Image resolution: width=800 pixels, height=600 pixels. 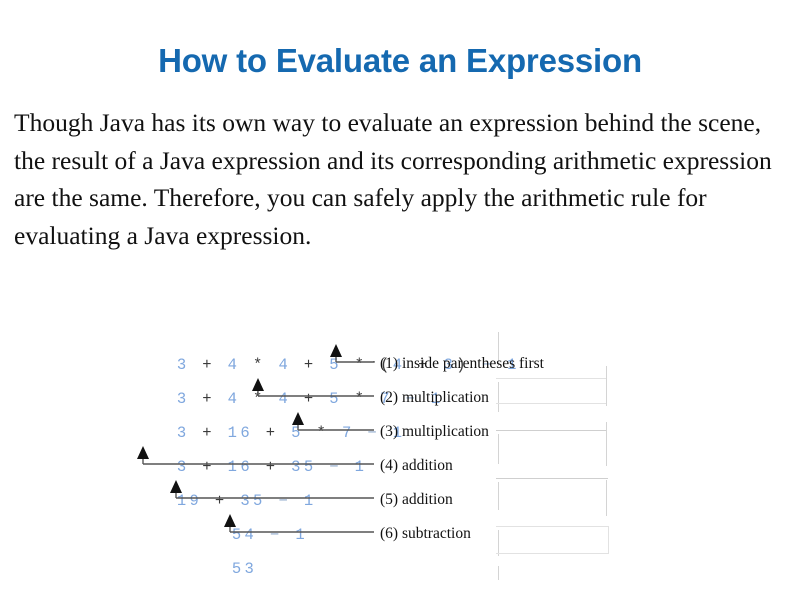 I want to click on step-label-6: (6) subtraction, so click(x=425, y=533).